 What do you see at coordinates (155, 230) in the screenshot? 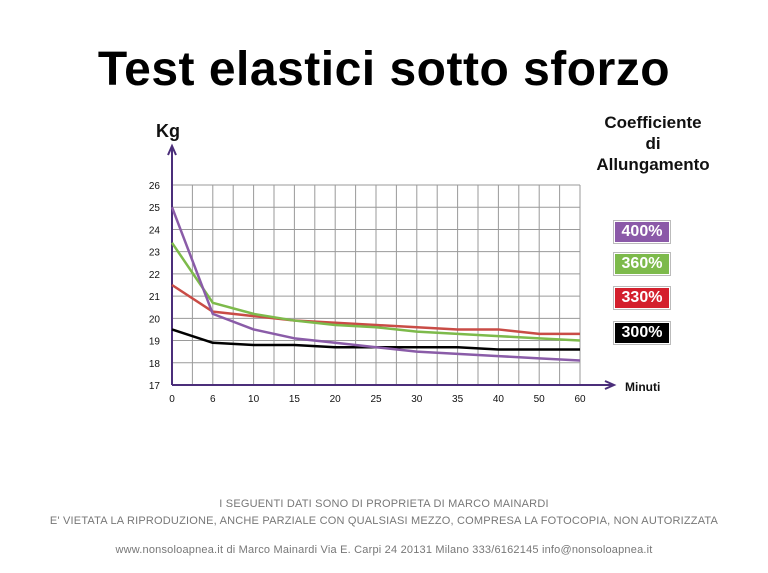
I see `y-tick-label: 24` at bounding box center [155, 230].